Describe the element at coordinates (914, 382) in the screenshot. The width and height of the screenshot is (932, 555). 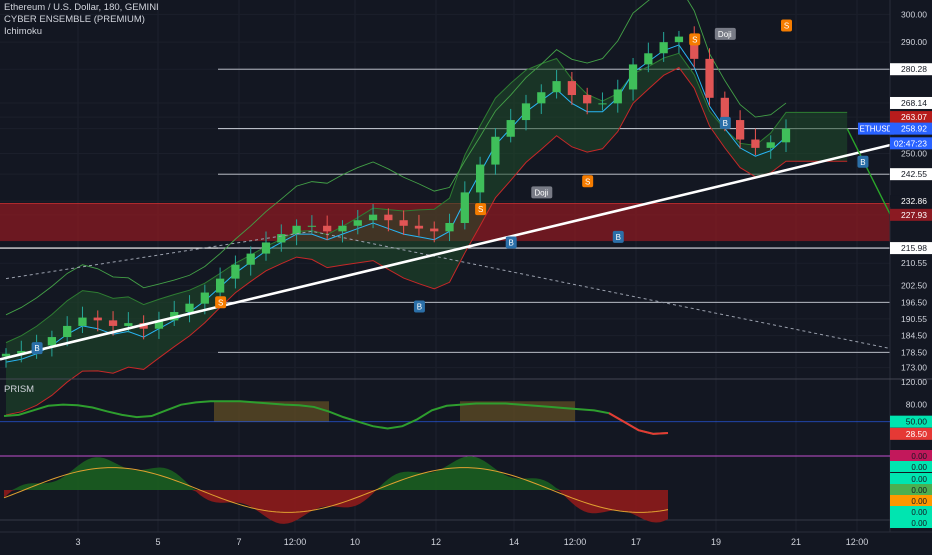
I see `prism-tick-label: 120.00` at that location.